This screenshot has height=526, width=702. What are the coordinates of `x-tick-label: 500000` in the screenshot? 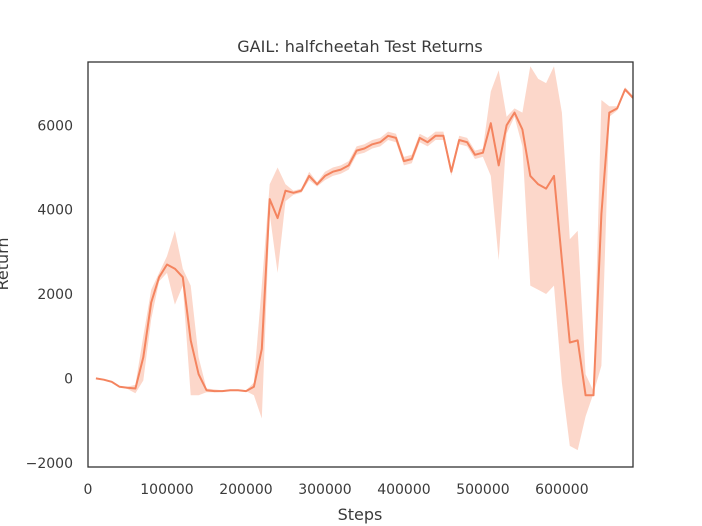 It's located at (482, 490).